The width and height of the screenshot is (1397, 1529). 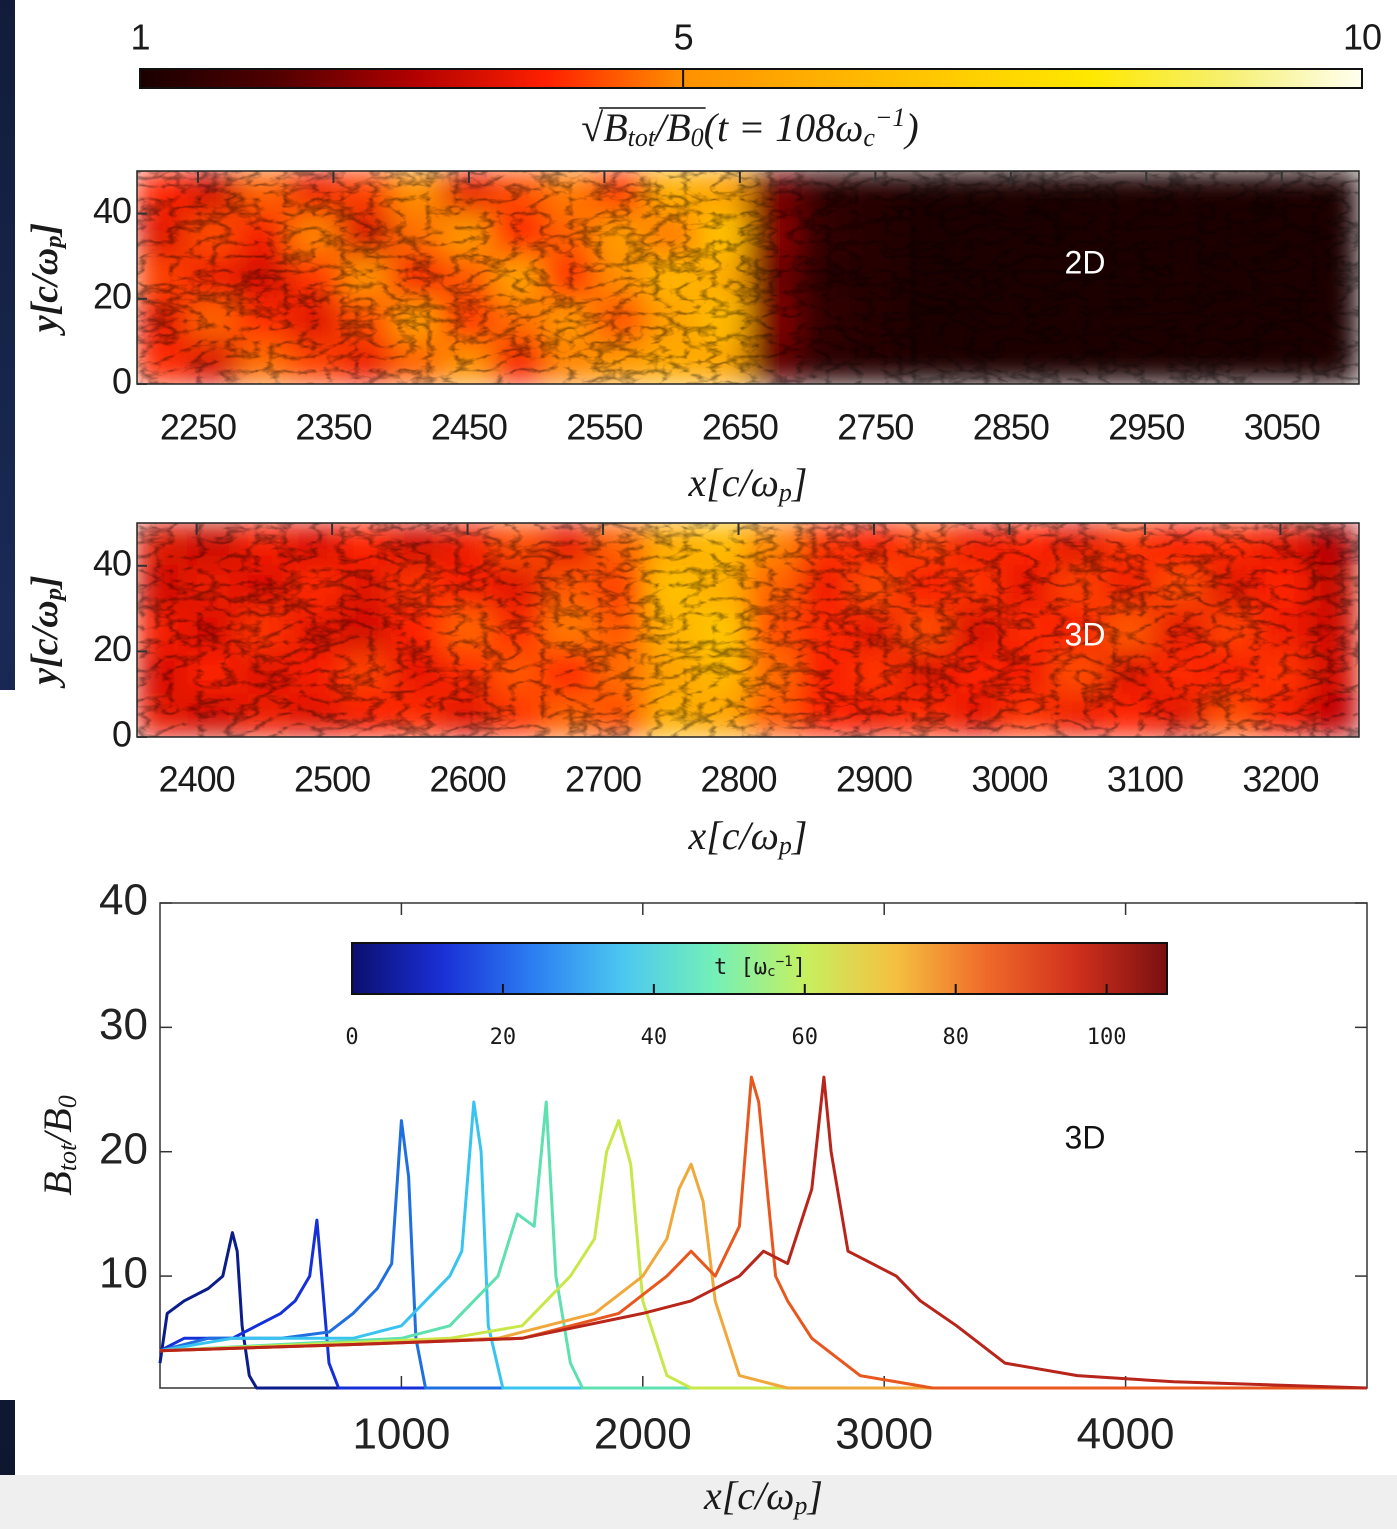 I want to click on x-tick-label: 3100, so click(x=1145, y=779).